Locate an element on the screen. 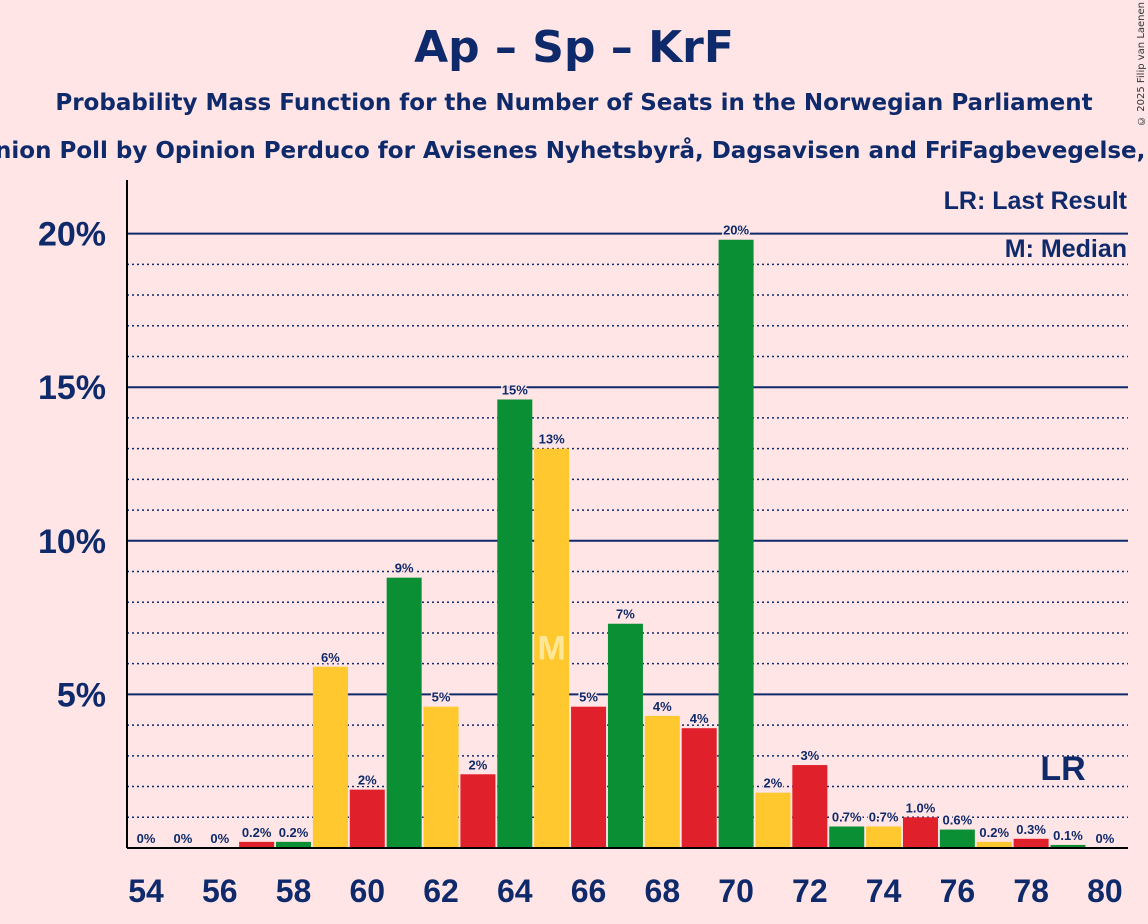  data-label-55: 0% is located at coordinates (182, 838).